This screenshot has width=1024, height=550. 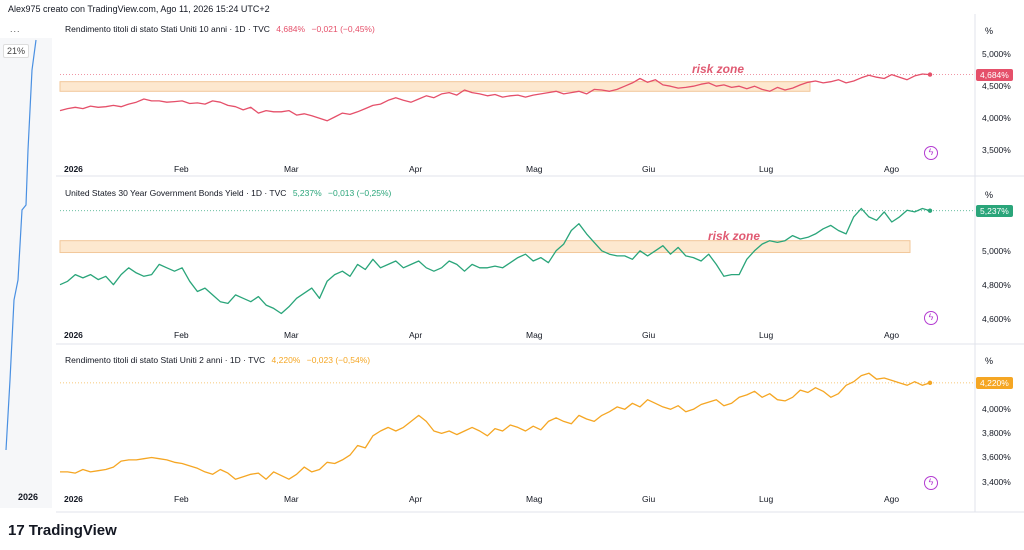 I want to click on panel2-unit: %, so click(x=989, y=195).